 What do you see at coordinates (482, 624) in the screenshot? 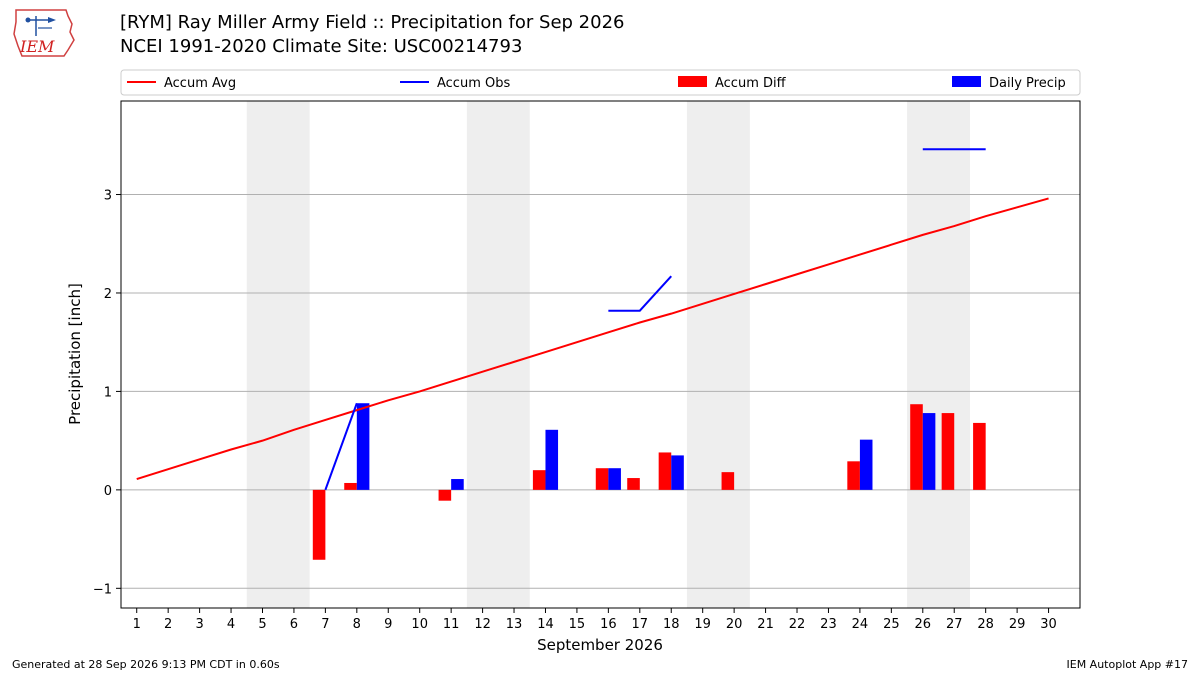
I see `x-tick-label: 12` at bounding box center [482, 624].